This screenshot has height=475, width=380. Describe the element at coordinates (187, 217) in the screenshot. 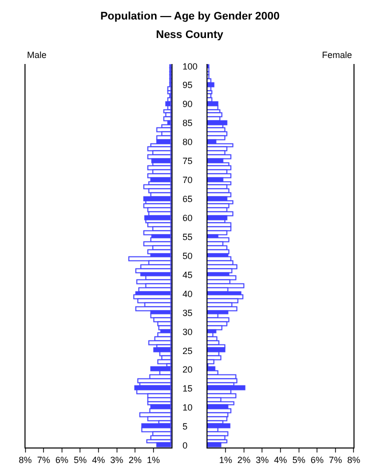

I see `y-tick-label: 60` at that location.